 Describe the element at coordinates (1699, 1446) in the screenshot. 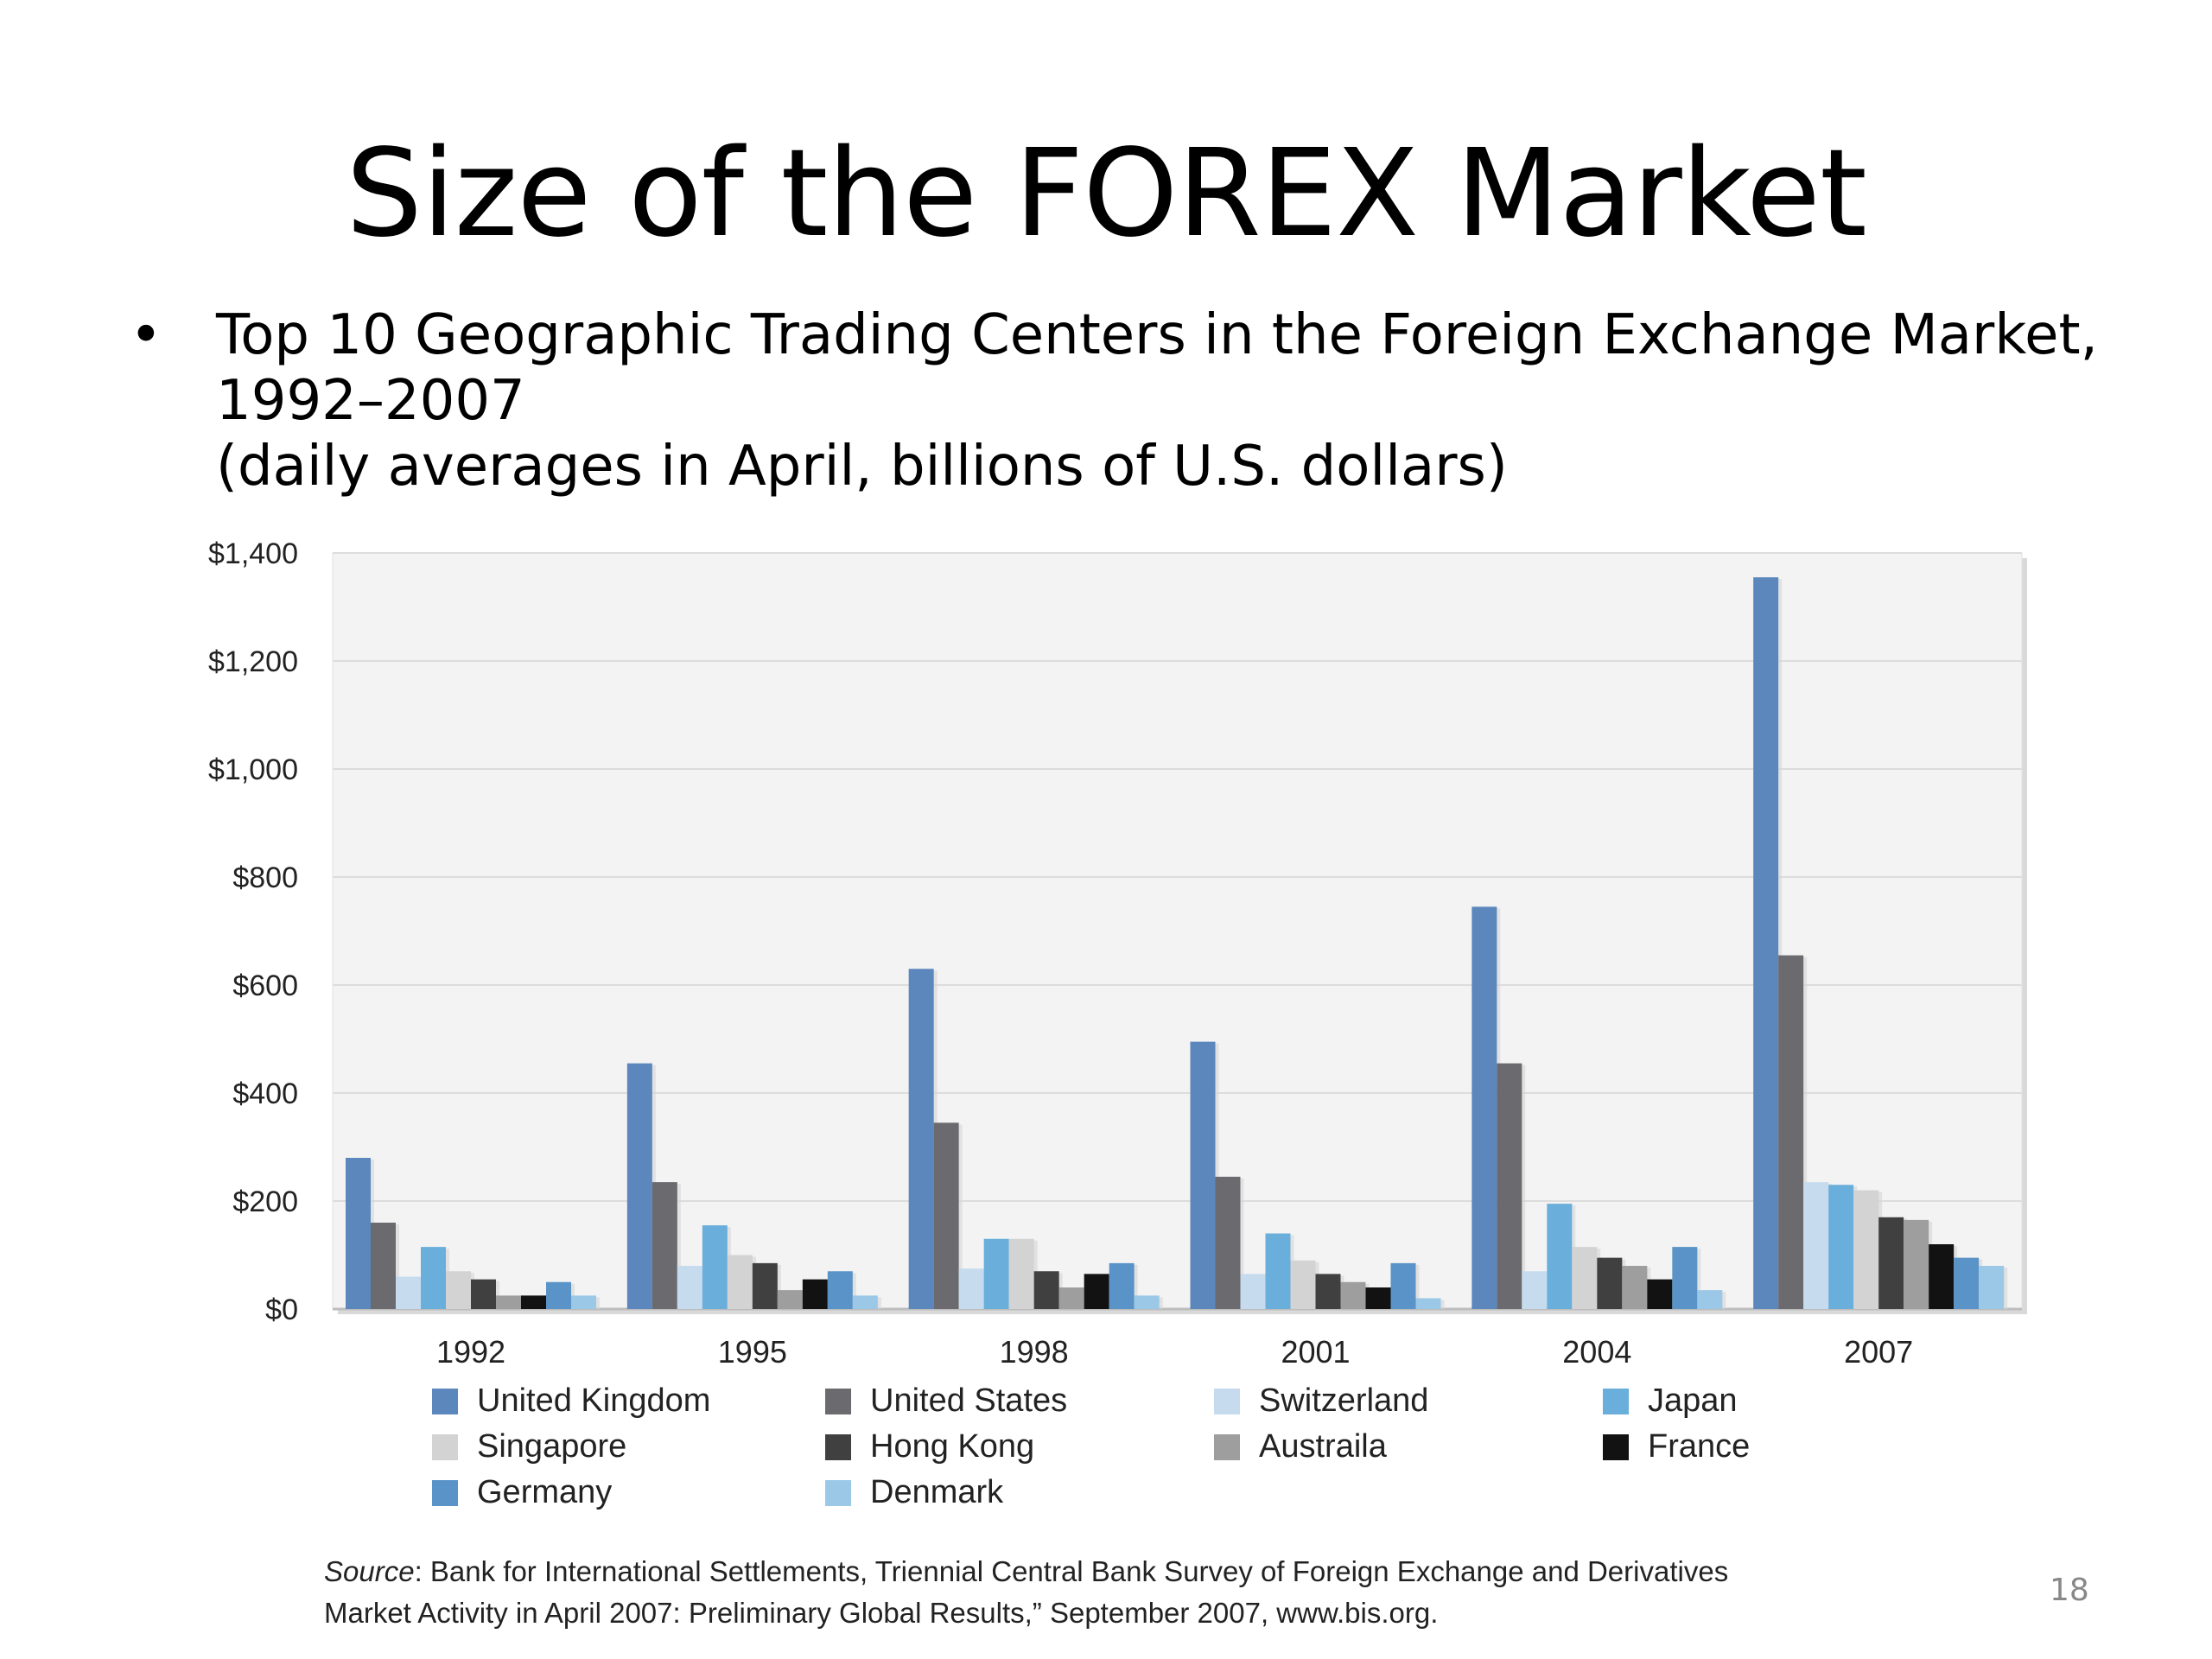

I see `legend-label: France` at that location.